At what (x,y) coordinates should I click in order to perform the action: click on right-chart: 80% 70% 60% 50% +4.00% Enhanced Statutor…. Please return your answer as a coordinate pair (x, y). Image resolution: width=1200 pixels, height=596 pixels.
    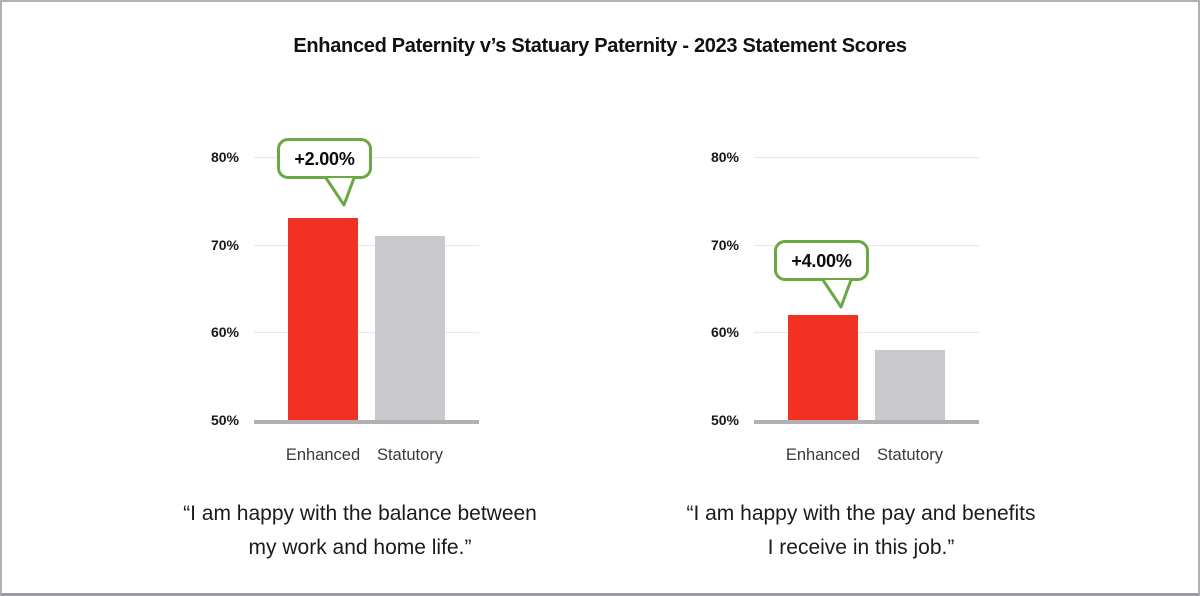
    Looking at the image, I should click on (847, 302).